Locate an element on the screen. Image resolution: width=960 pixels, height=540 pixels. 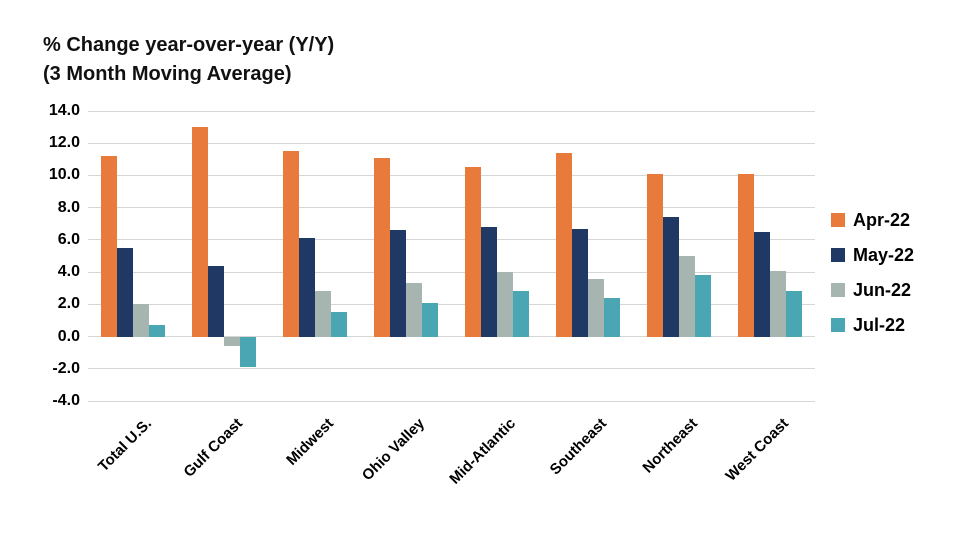
legend-item-jul-22: Jul-22 is located at coordinates (868, 325).